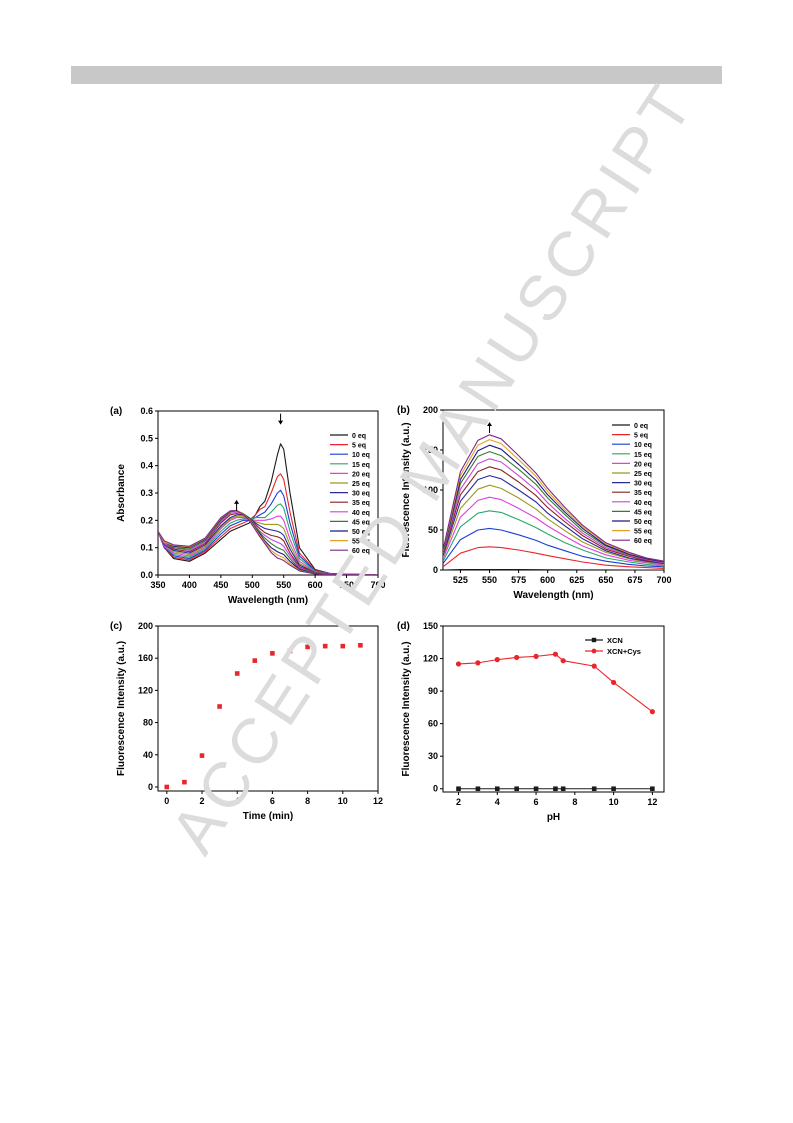  Describe the element at coordinates (433, 756) in the screenshot. I see `y-tick-label: 30` at that location.